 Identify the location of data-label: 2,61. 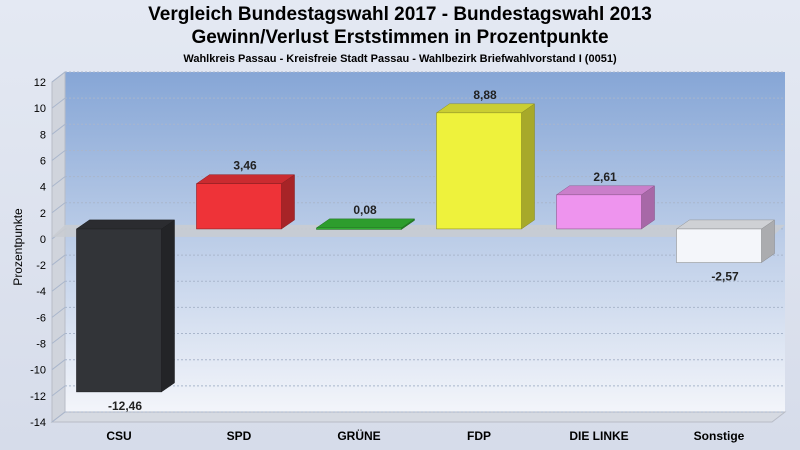
(605, 177).